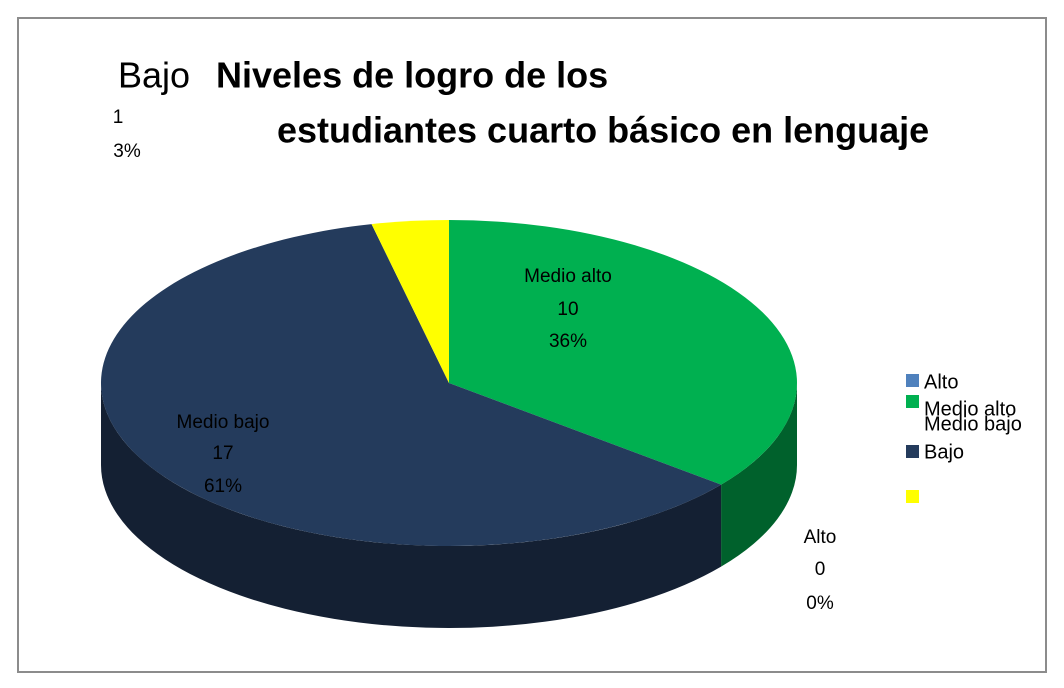  What do you see at coordinates (222, 453) in the screenshot?
I see `data-label-value: 17` at bounding box center [222, 453].